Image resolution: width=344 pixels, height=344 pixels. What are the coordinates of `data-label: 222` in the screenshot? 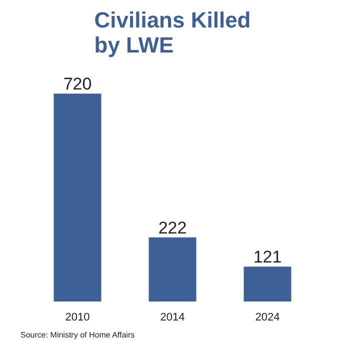 It's located at (172, 228).